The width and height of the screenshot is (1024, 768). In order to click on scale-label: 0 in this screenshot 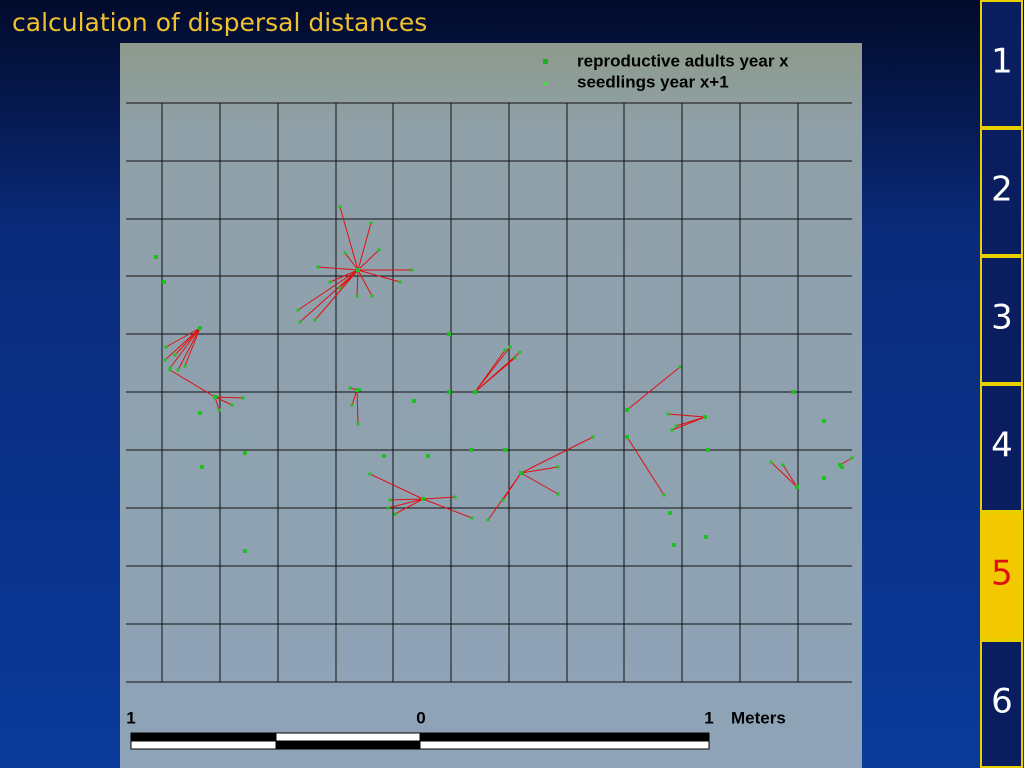, I will do `click(420, 717)`.